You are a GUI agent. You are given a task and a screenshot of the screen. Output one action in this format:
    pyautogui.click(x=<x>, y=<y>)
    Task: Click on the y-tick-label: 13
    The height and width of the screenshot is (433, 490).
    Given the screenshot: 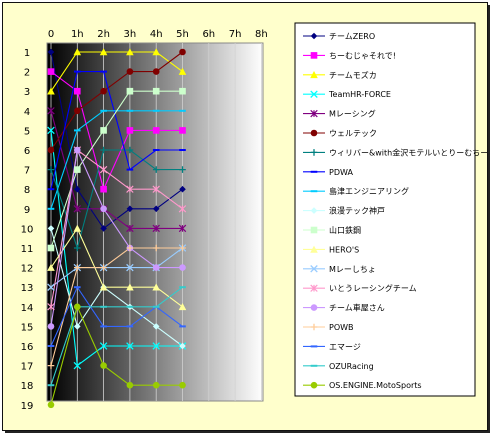 What is the action you would take?
    pyautogui.click(x=27, y=288)
    